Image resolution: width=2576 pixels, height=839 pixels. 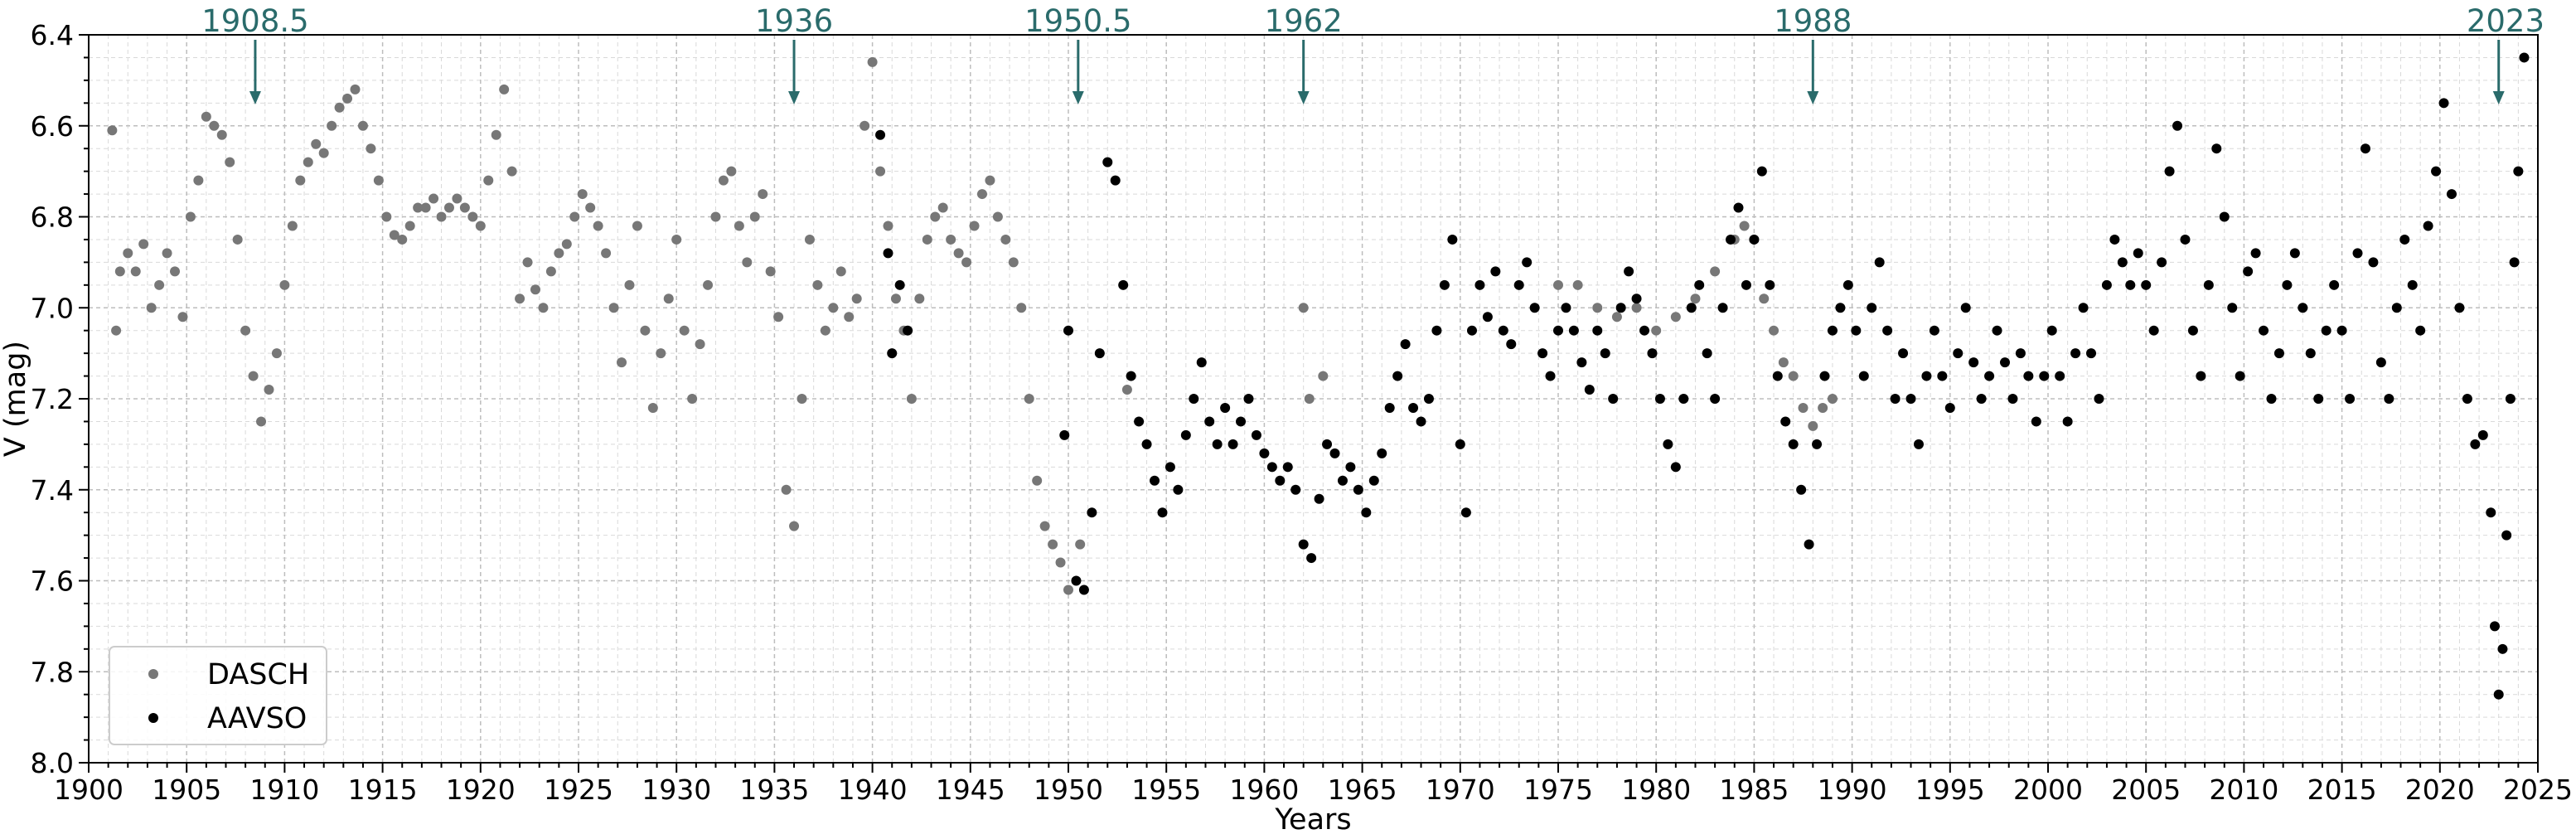 I want to click on x-tick-label: 2010, so click(x=2243, y=790).